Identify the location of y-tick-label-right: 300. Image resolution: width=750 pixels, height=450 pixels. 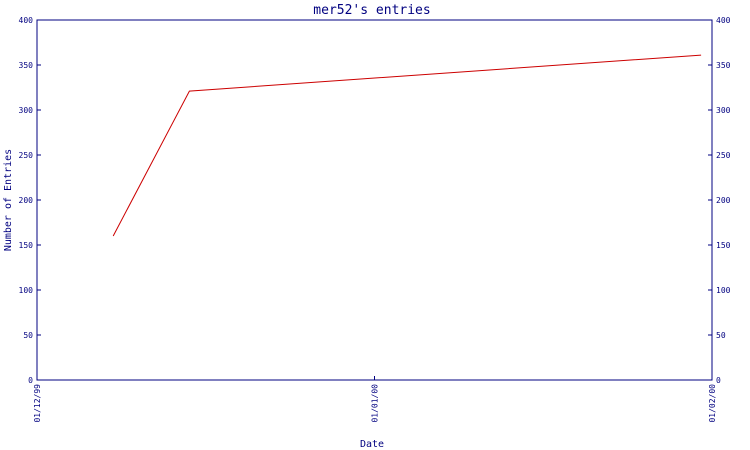
(723, 110).